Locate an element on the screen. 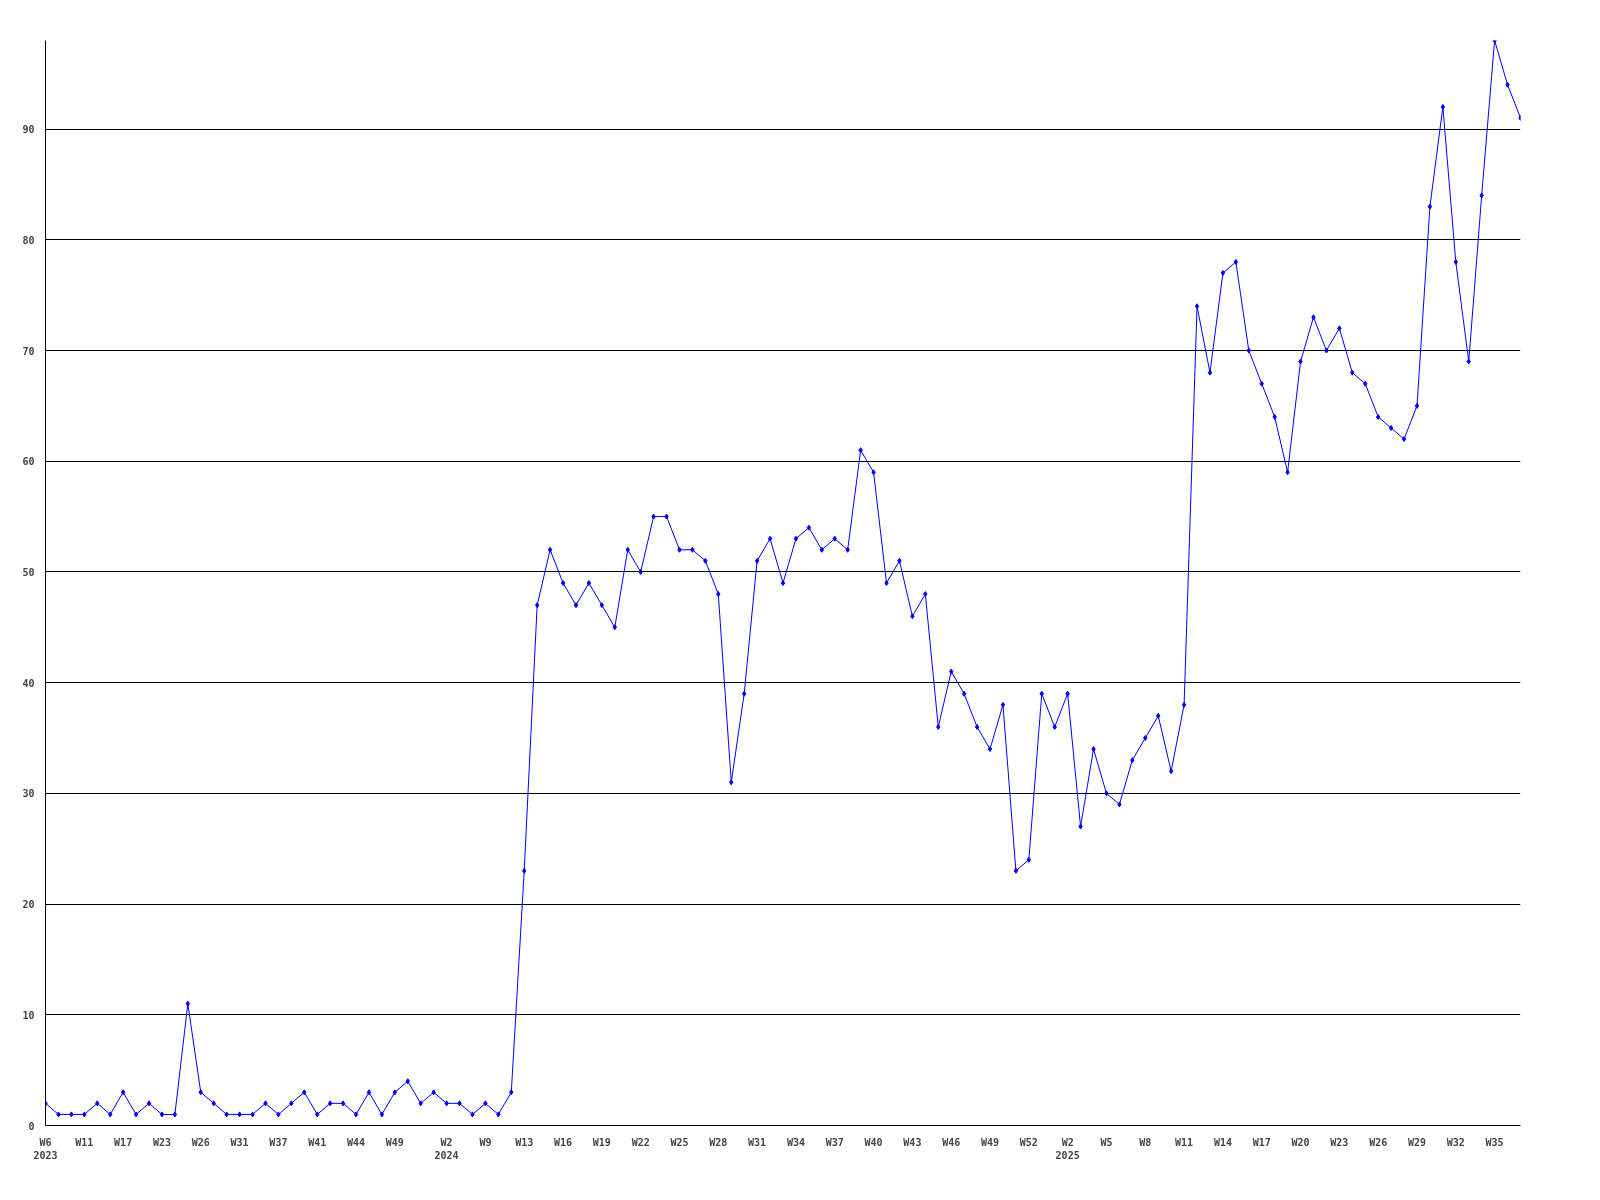 The height and width of the screenshot is (1200, 1600). x-tick-label: W16 is located at coordinates (563, 1142).